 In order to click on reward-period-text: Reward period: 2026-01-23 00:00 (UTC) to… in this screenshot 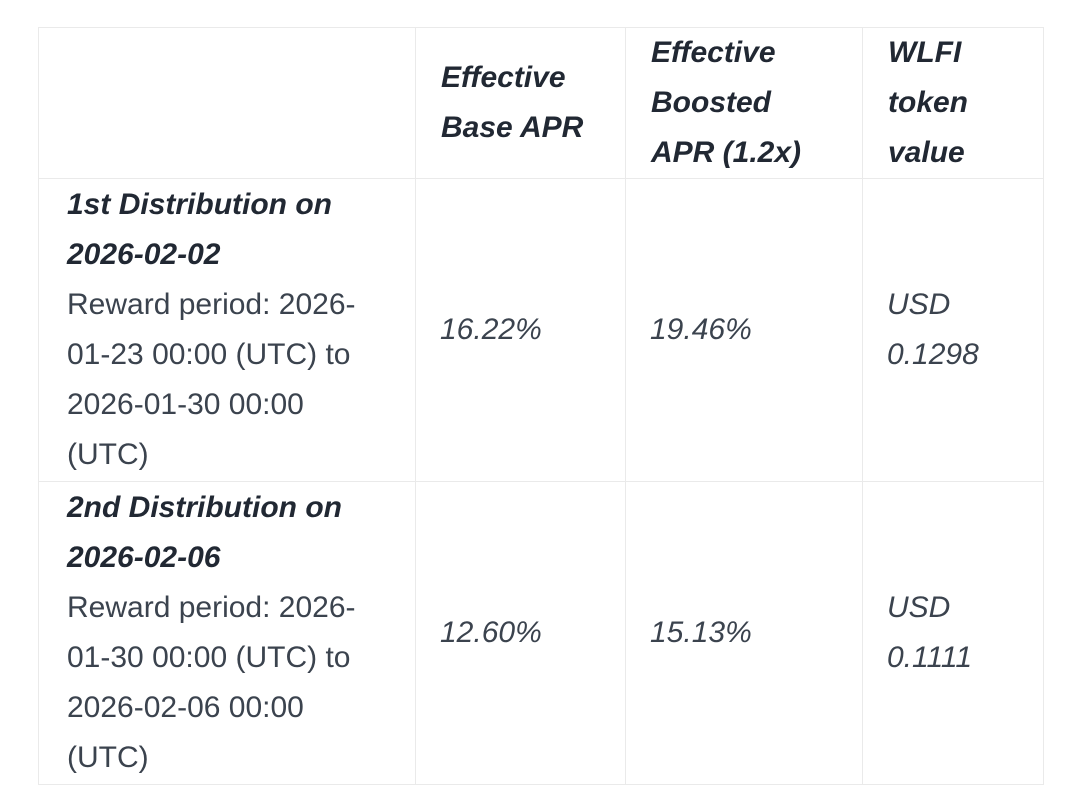, I will do `click(211, 379)`.